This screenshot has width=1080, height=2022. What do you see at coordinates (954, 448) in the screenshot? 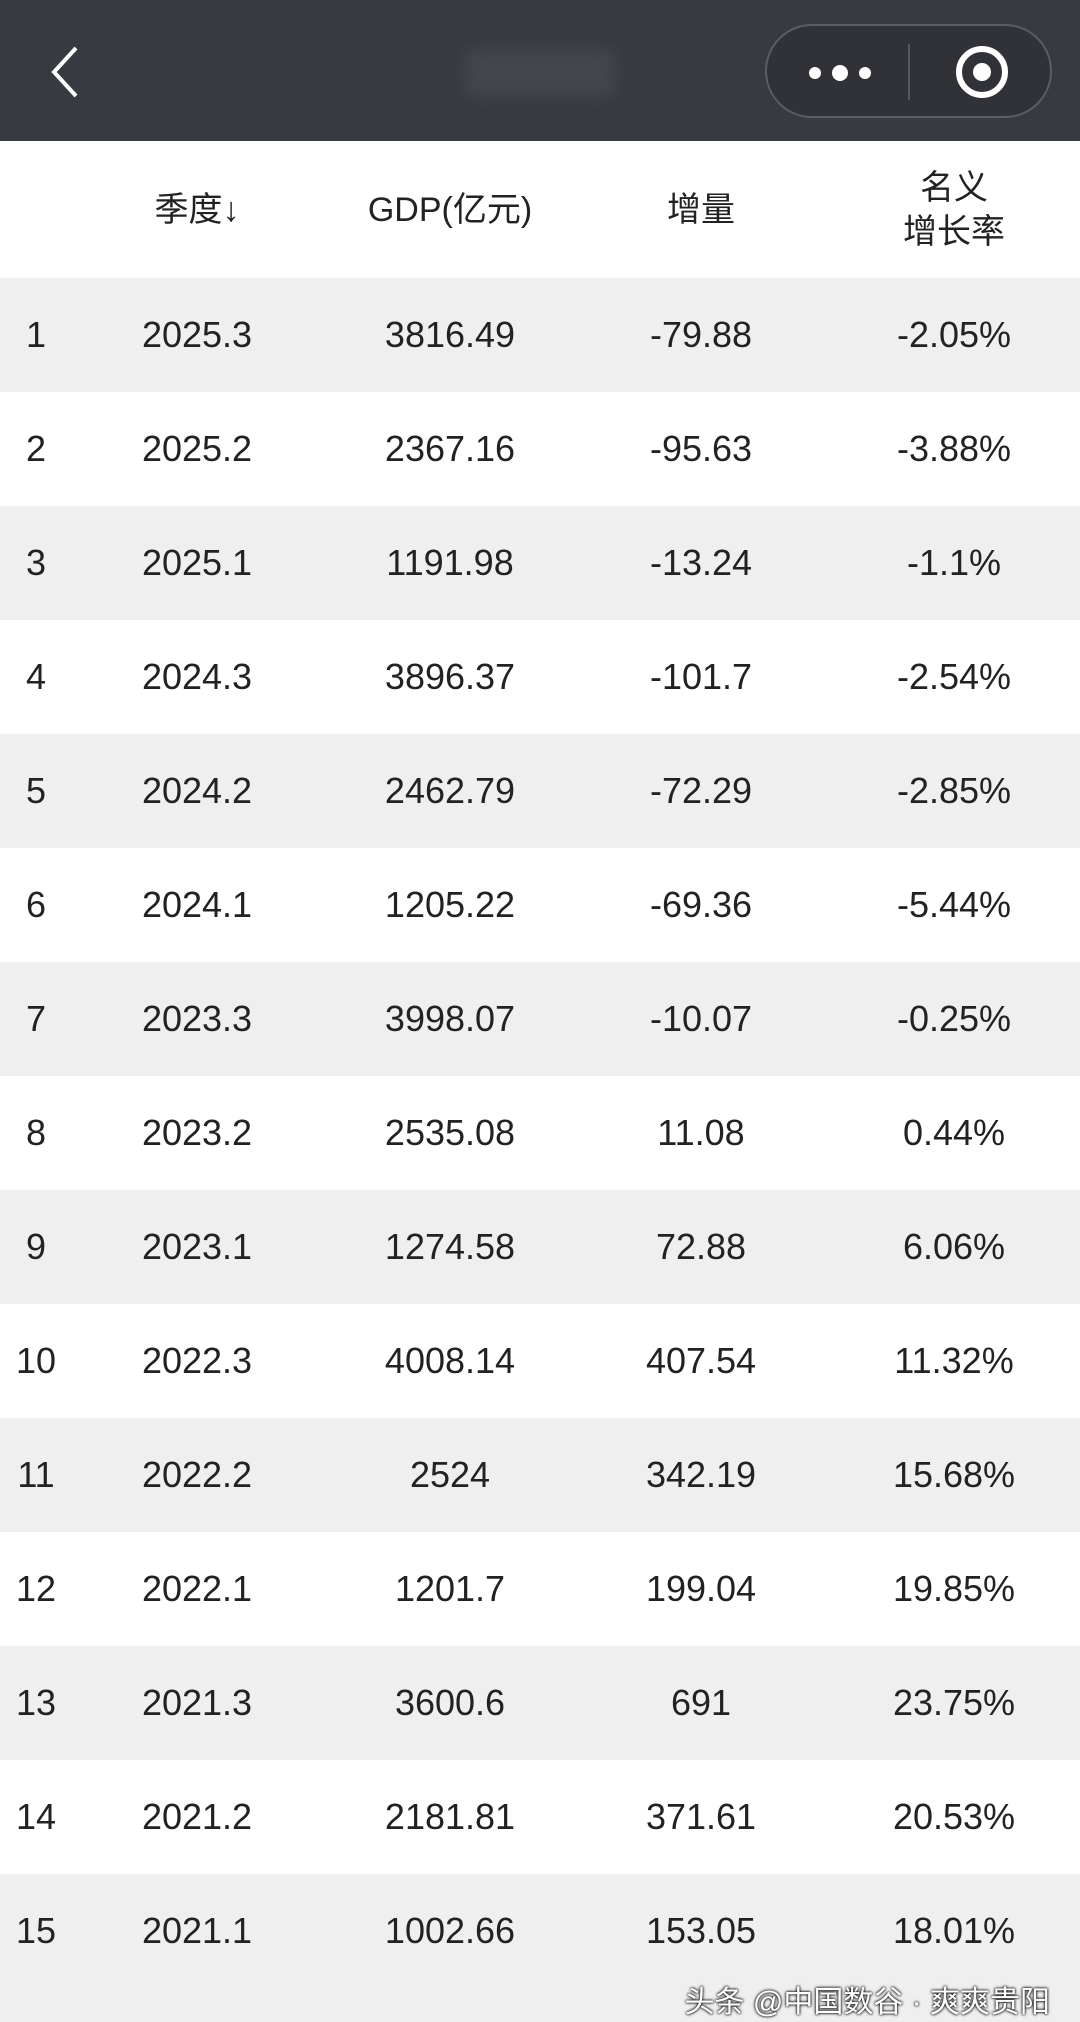
I see `cell-rate: -3.88%` at bounding box center [954, 448].